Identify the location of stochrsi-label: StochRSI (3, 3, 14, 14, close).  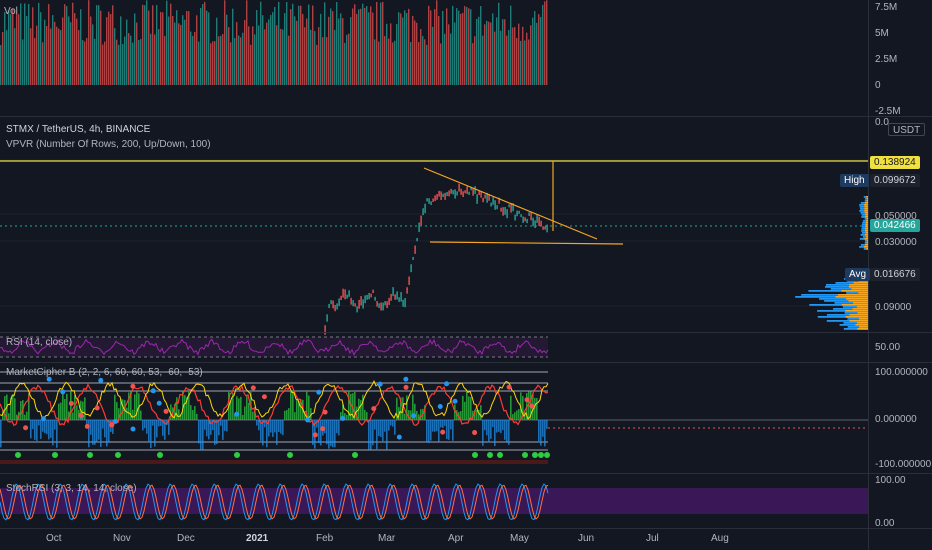
(71, 488).